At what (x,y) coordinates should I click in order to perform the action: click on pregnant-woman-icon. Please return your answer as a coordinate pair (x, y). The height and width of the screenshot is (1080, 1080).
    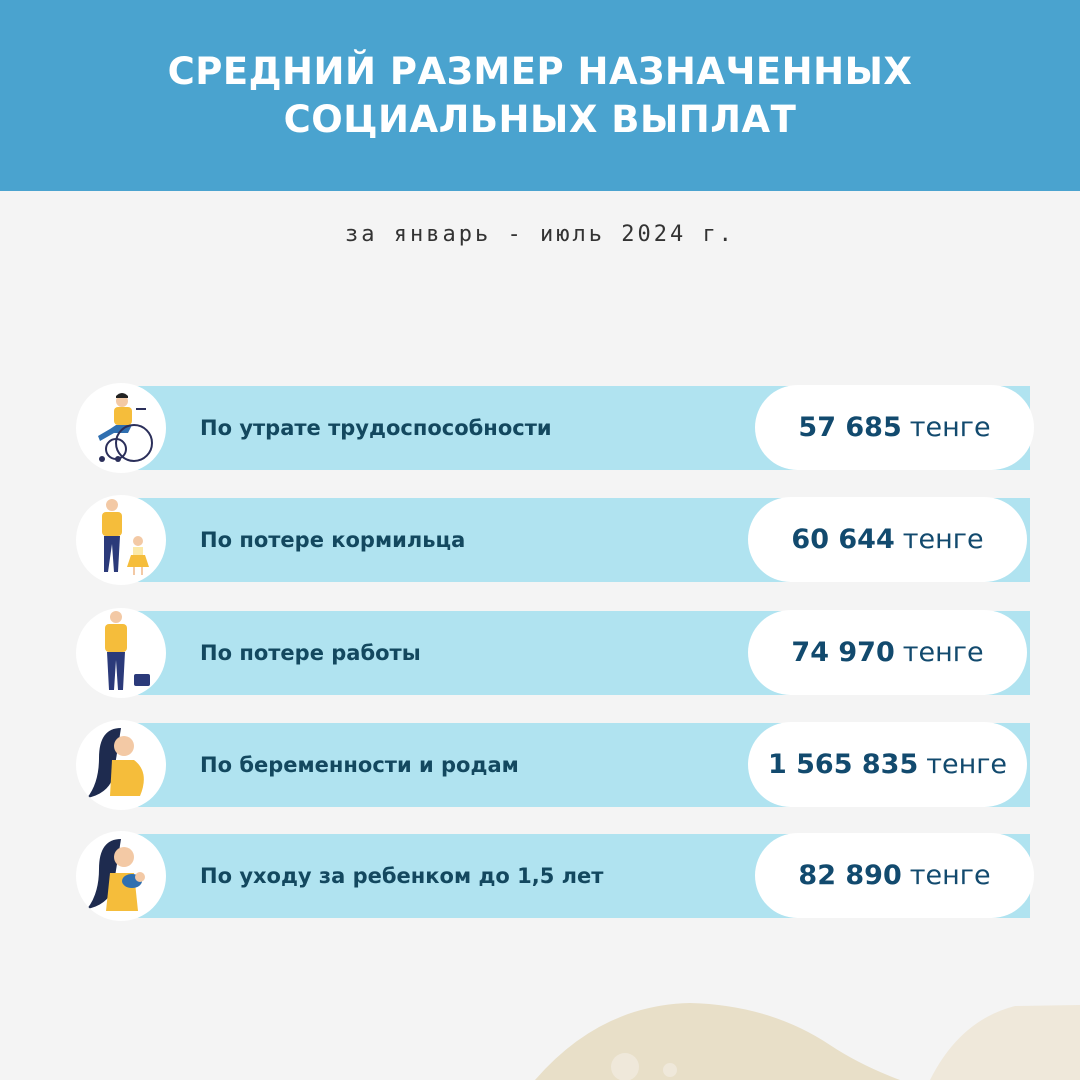
    Looking at the image, I should click on (121, 765).